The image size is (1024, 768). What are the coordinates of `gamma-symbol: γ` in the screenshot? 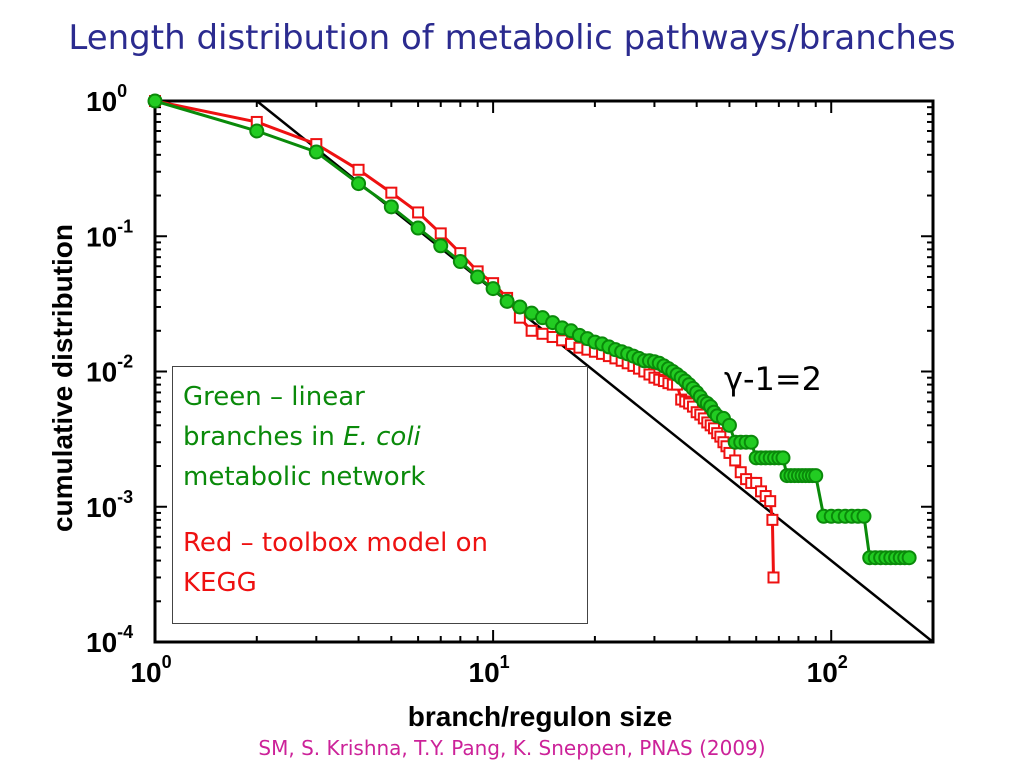 It's located at (733, 379).